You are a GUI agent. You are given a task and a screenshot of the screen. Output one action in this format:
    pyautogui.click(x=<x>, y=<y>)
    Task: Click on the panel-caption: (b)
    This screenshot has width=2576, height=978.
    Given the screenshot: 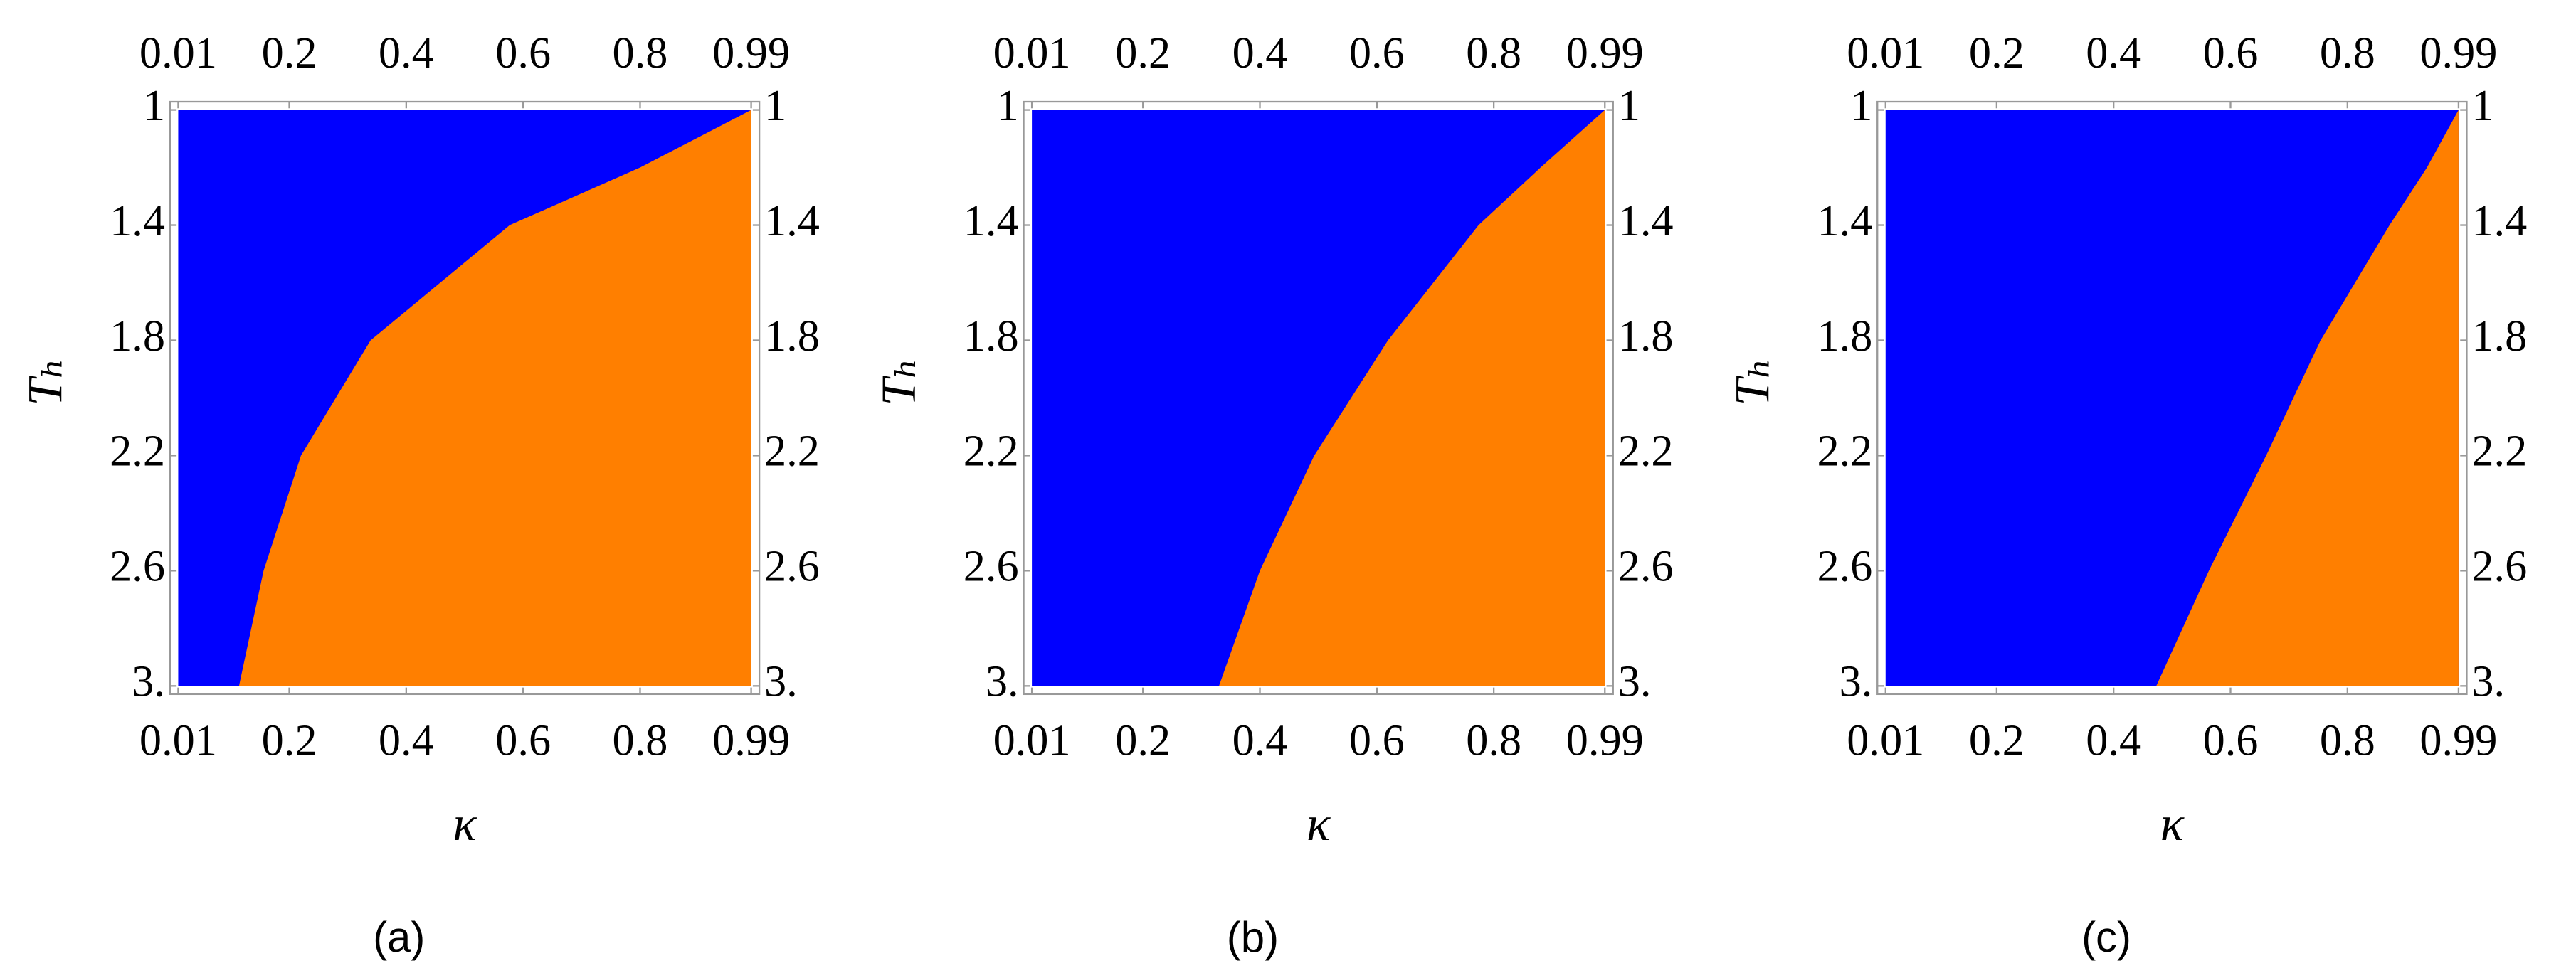 What is the action you would take?
    pyautogui.click(x=1253, y=937)
    